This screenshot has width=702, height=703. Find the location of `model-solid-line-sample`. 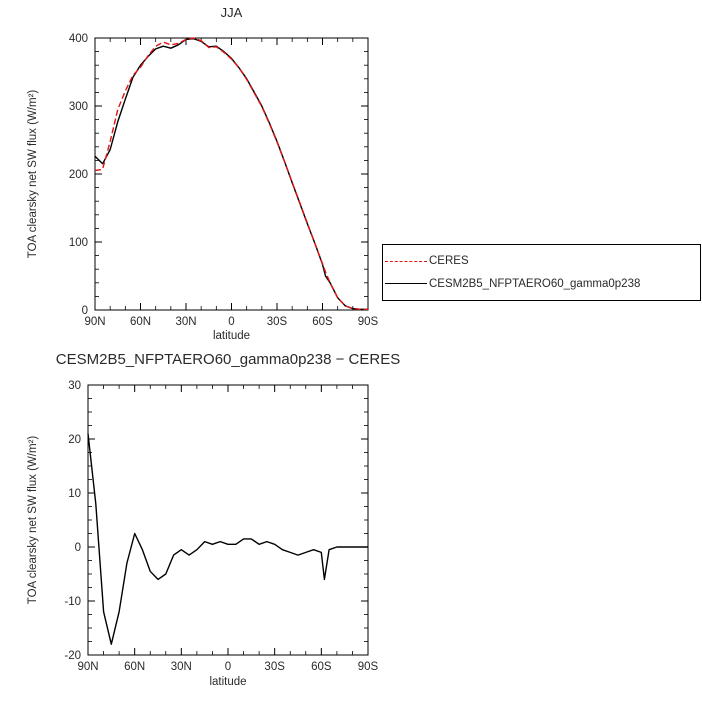

model-solid-line-sample is located at coordinates (406, 284).